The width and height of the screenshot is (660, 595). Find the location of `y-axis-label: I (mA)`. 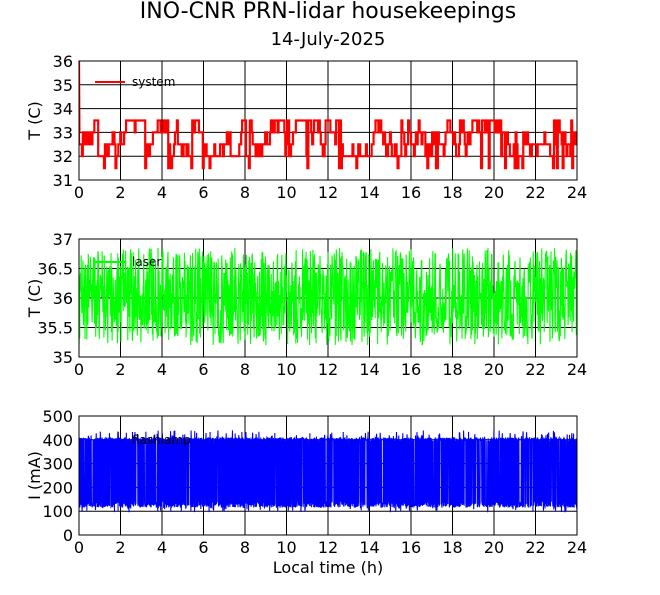

y-axis-label: I (mA) is located at coordinates (34, 475).